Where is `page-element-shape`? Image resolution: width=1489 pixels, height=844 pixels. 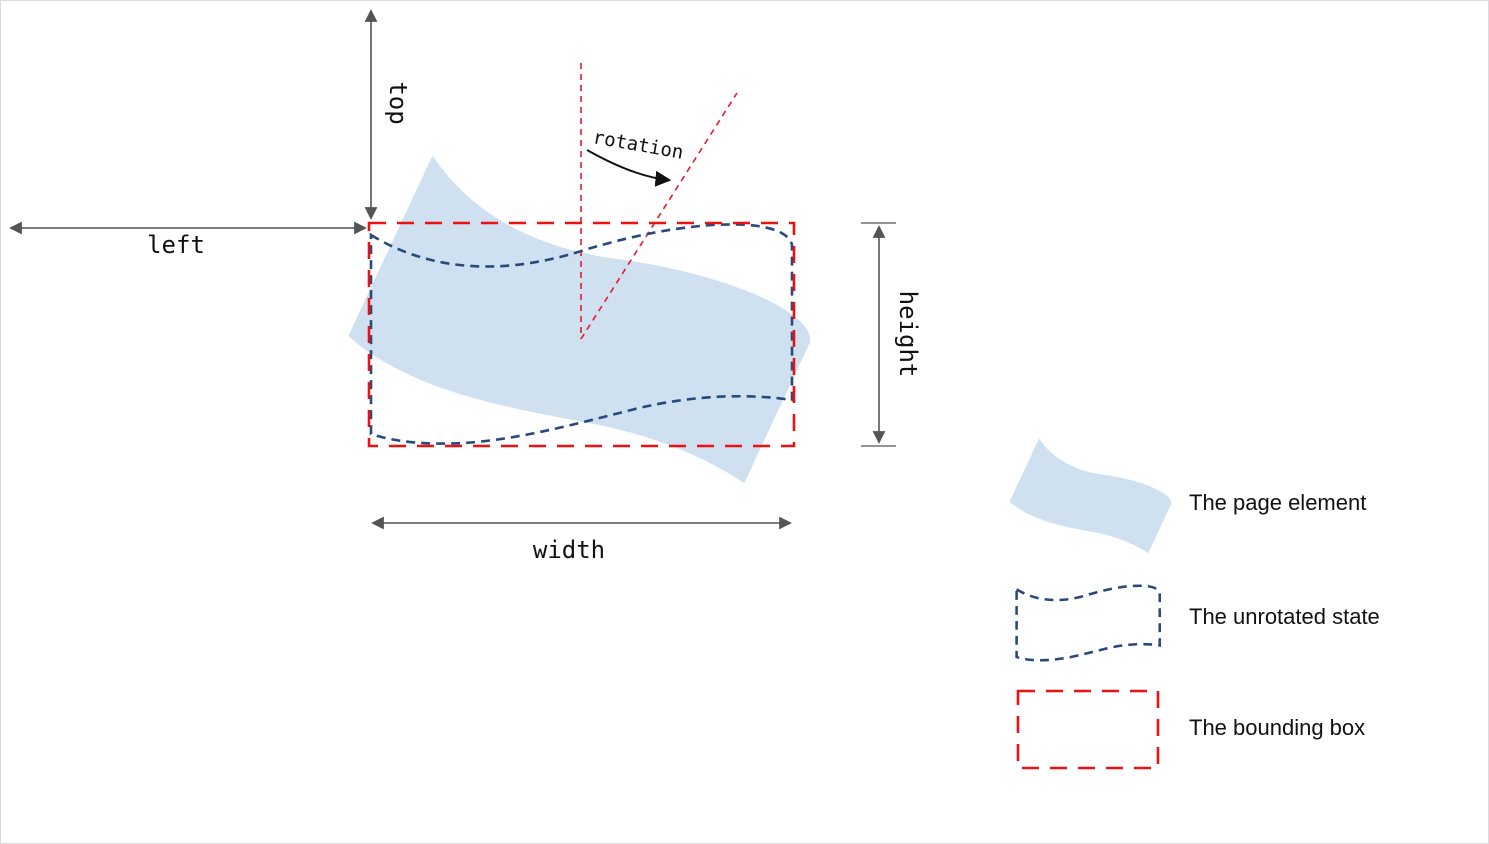
page-element-shape is located at coordinates (581, 334).